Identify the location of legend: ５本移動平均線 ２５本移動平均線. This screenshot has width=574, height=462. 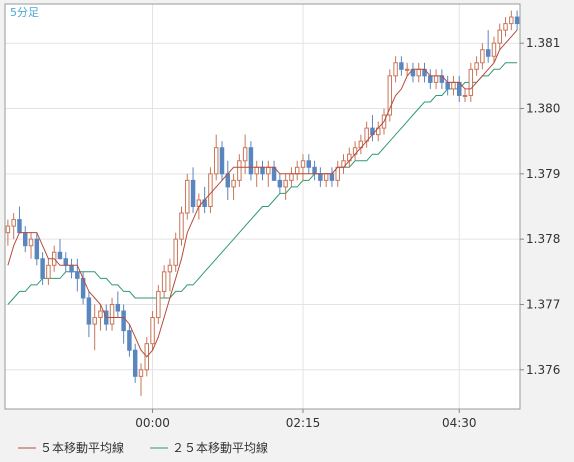
(143, 447).